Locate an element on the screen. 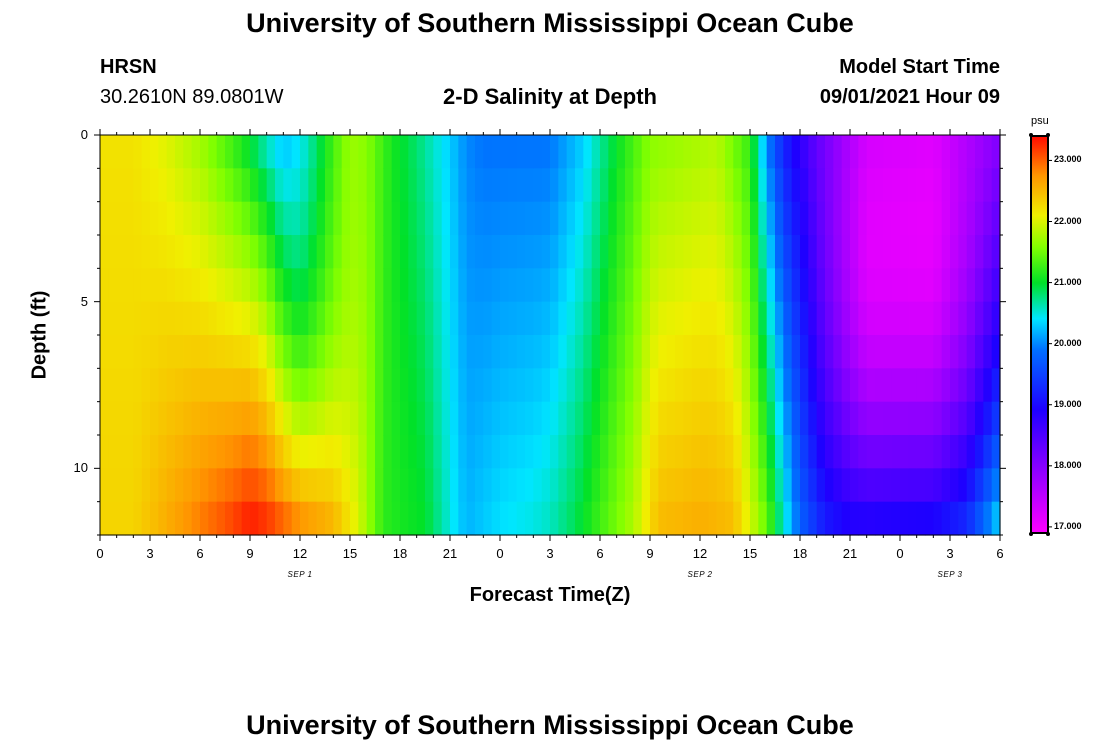  x-tick-label: 3 is located at coordinates (550, 553).